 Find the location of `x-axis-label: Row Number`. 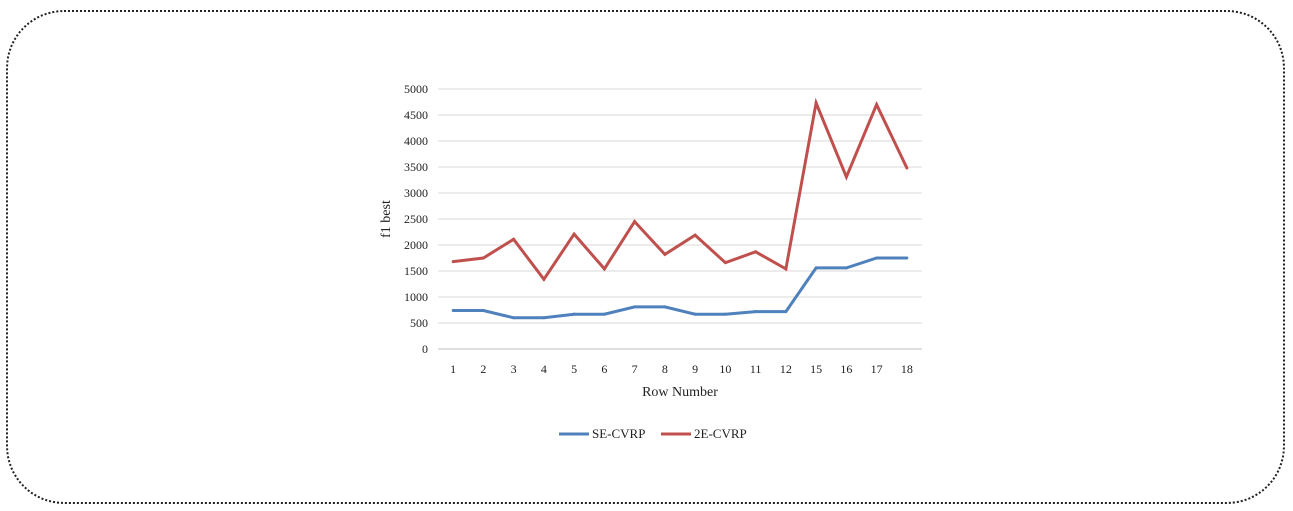

x-axis-label: Row Number is located at coordinates (680, 392).